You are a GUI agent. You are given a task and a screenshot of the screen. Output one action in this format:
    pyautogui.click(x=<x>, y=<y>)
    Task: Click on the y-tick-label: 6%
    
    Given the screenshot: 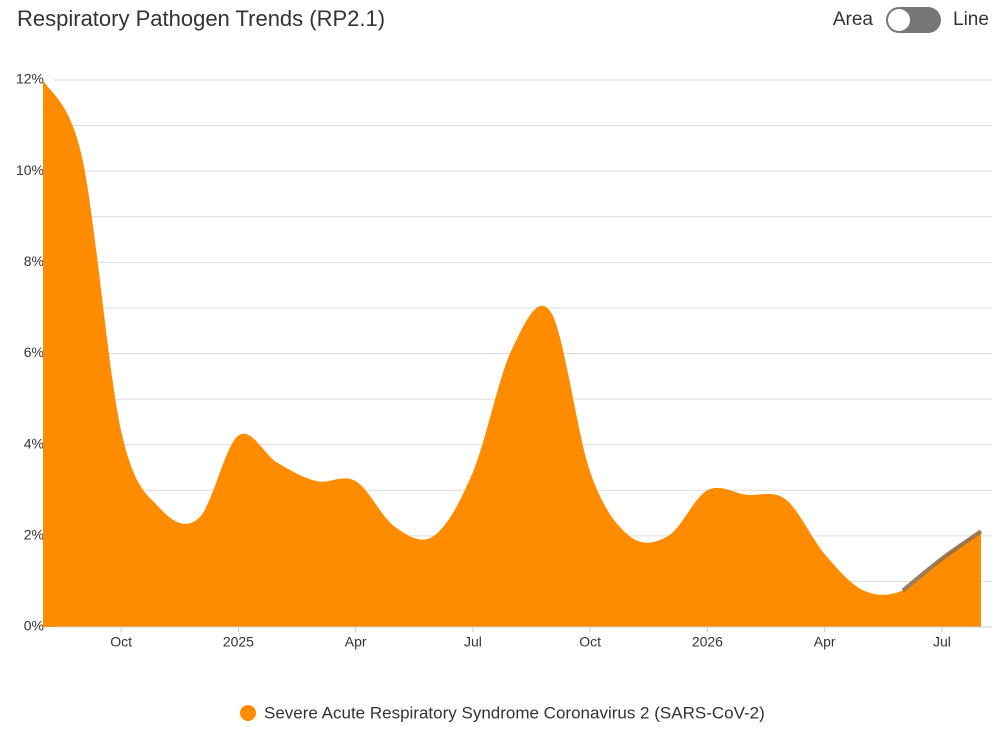 What is the action you would take?
    pyautogui.click(x=34, y=352)
    